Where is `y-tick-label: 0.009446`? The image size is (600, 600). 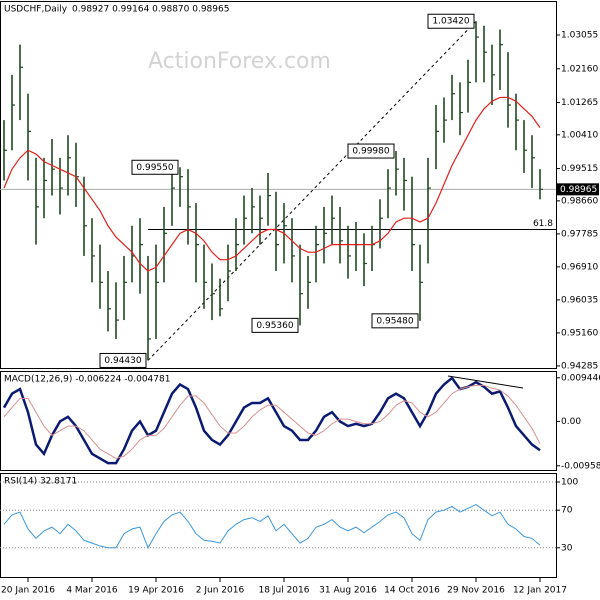 y-tick-label: 0.009446 is located at coordinates (580, 378).